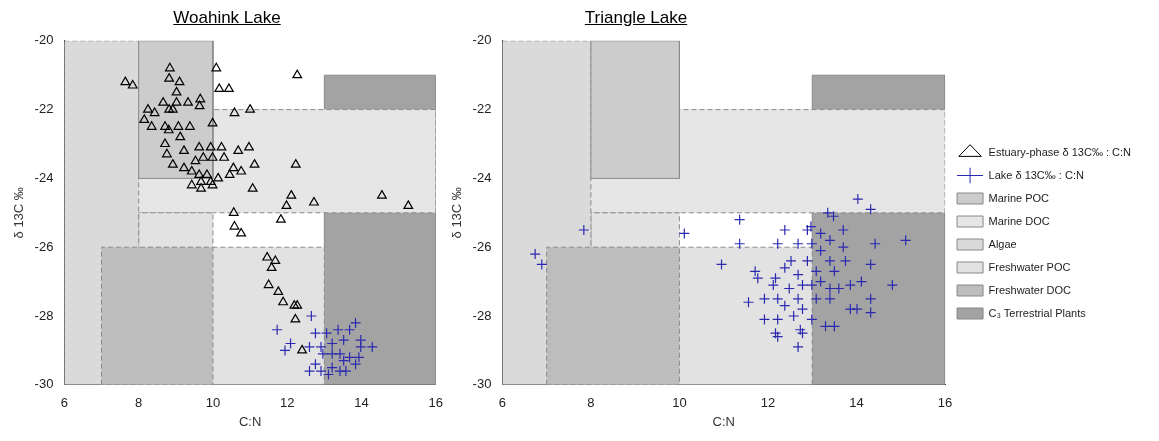 The height and width of the screenshot is (441, 1159). I want to click on legend-label: Freshwater POC, so click(1029, 266).